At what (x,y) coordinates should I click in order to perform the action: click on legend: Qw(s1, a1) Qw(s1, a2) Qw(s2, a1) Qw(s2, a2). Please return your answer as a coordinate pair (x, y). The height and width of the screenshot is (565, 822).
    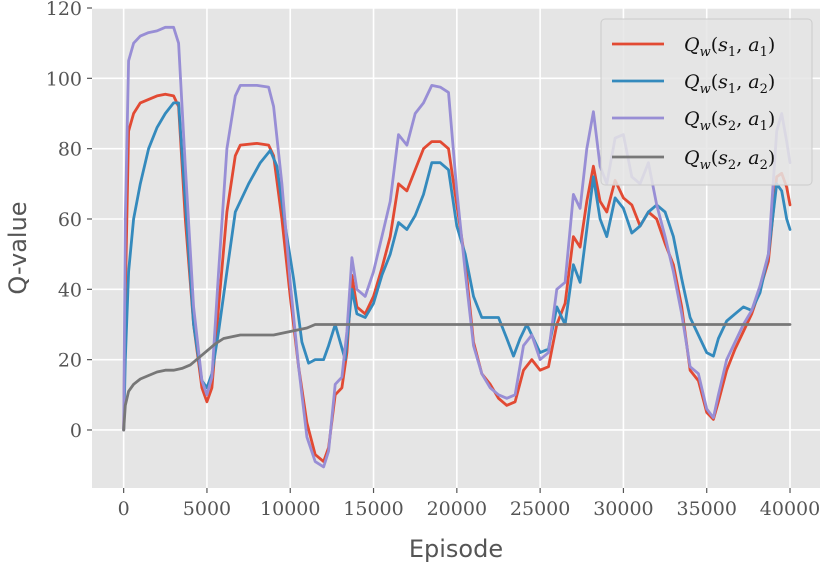
    Looking at the image, I should click on (706, 102).